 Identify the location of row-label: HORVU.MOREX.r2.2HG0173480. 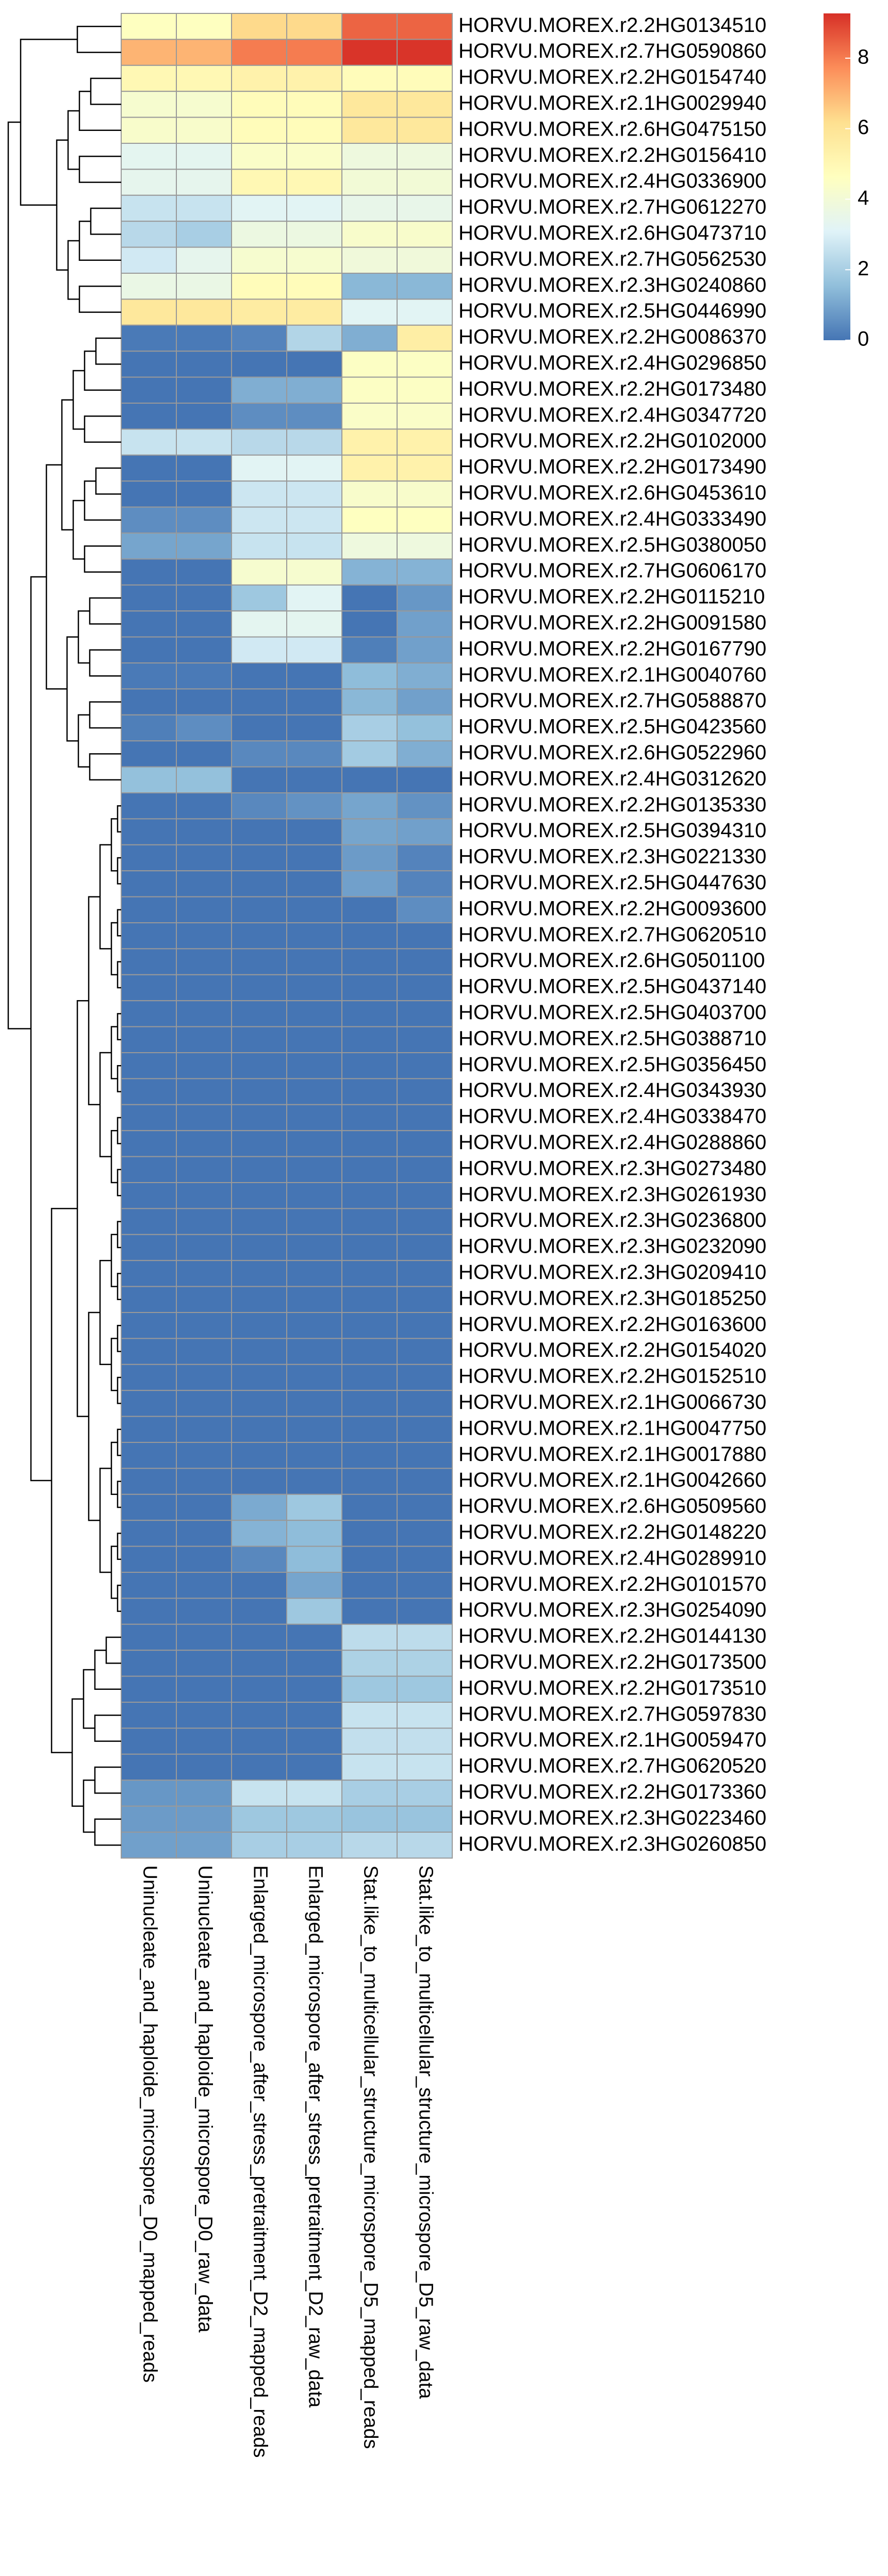
(612, 388).